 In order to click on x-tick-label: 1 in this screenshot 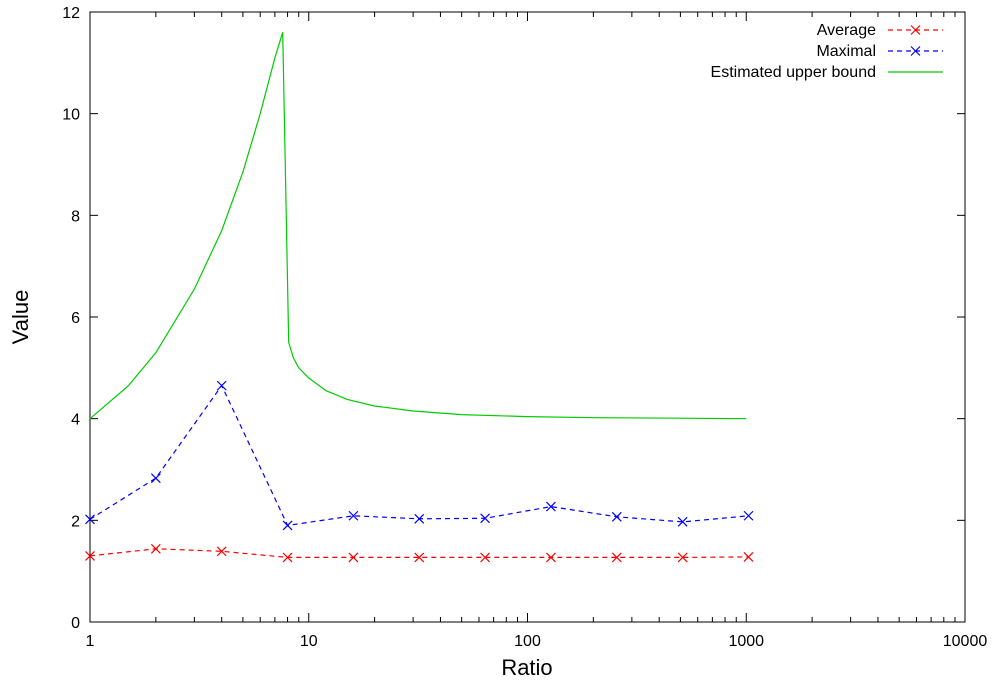, I will do `click(90, 641)`.